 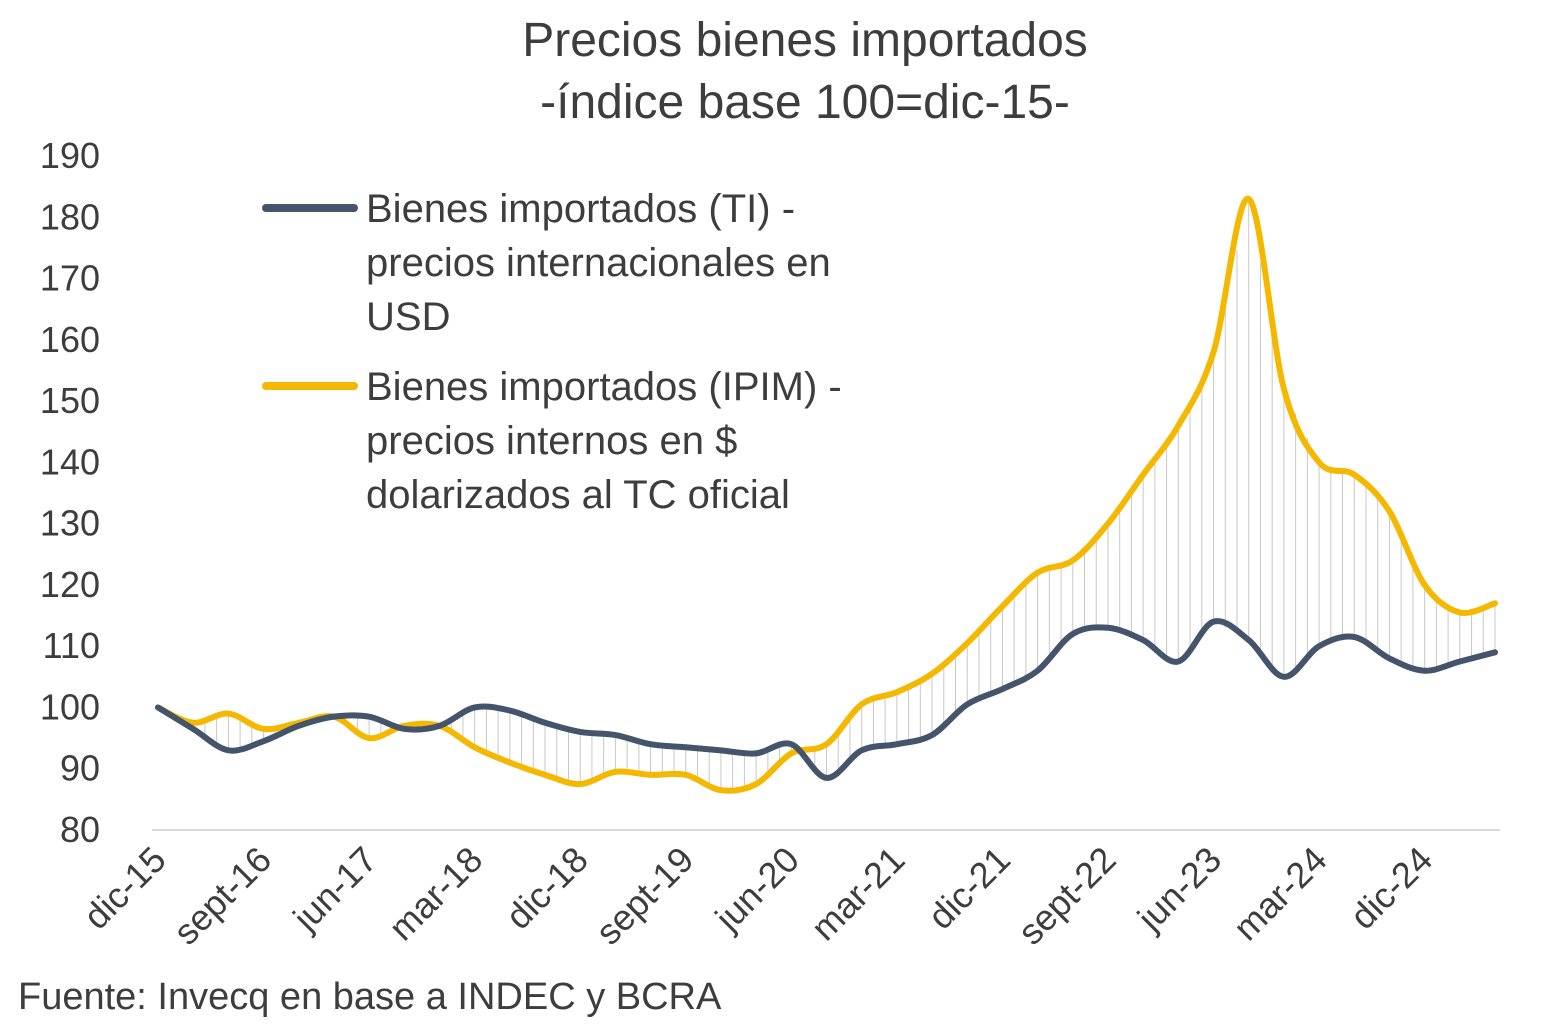 I want to click on x-tick-label: jun-17, so click(x=334, y=889).